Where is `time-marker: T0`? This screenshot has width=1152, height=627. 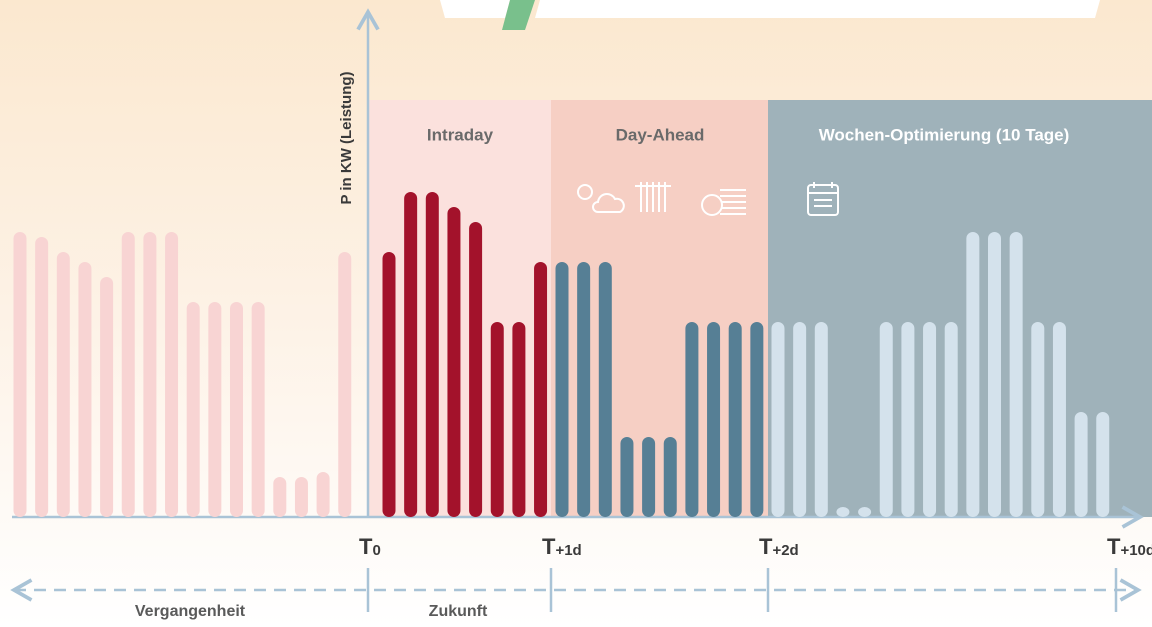
time-marker: T0 is located at coordinates (370, 546).